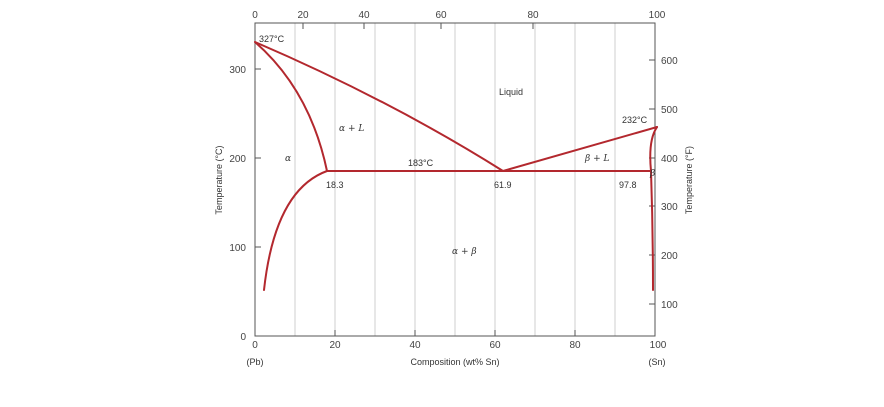 This screenshot has height=407, width=884. Describe the element at coordinates (503, 185) in the screenshot. I see `eutectic-composition-label: 61.9` at that location.